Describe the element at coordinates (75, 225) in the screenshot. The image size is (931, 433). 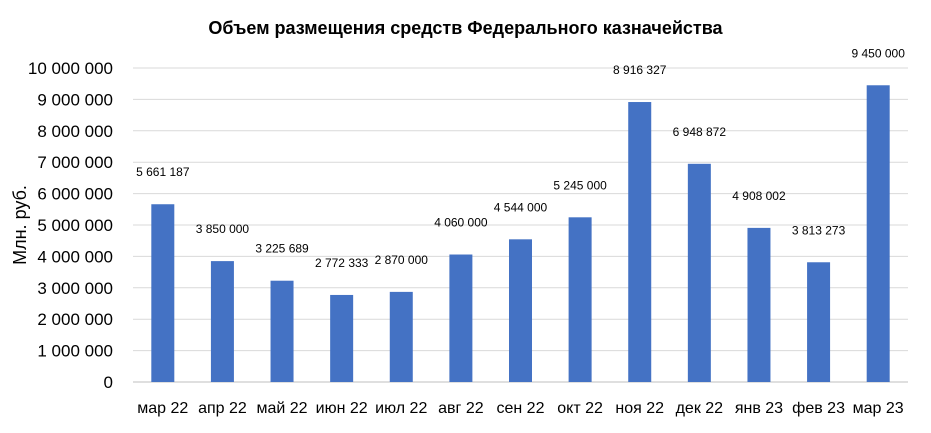
I see `y-tick-label: 5 000 000` at that location.